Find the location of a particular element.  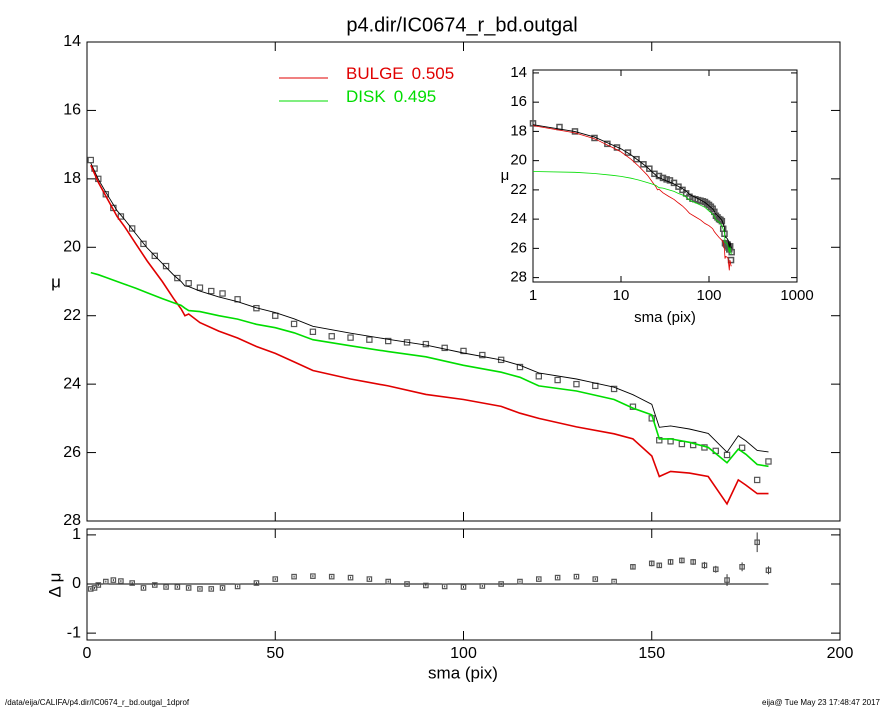

footer-stamp: eija@ Tue May 23 17:48:47 2017 is located at coordinates (821, 702).